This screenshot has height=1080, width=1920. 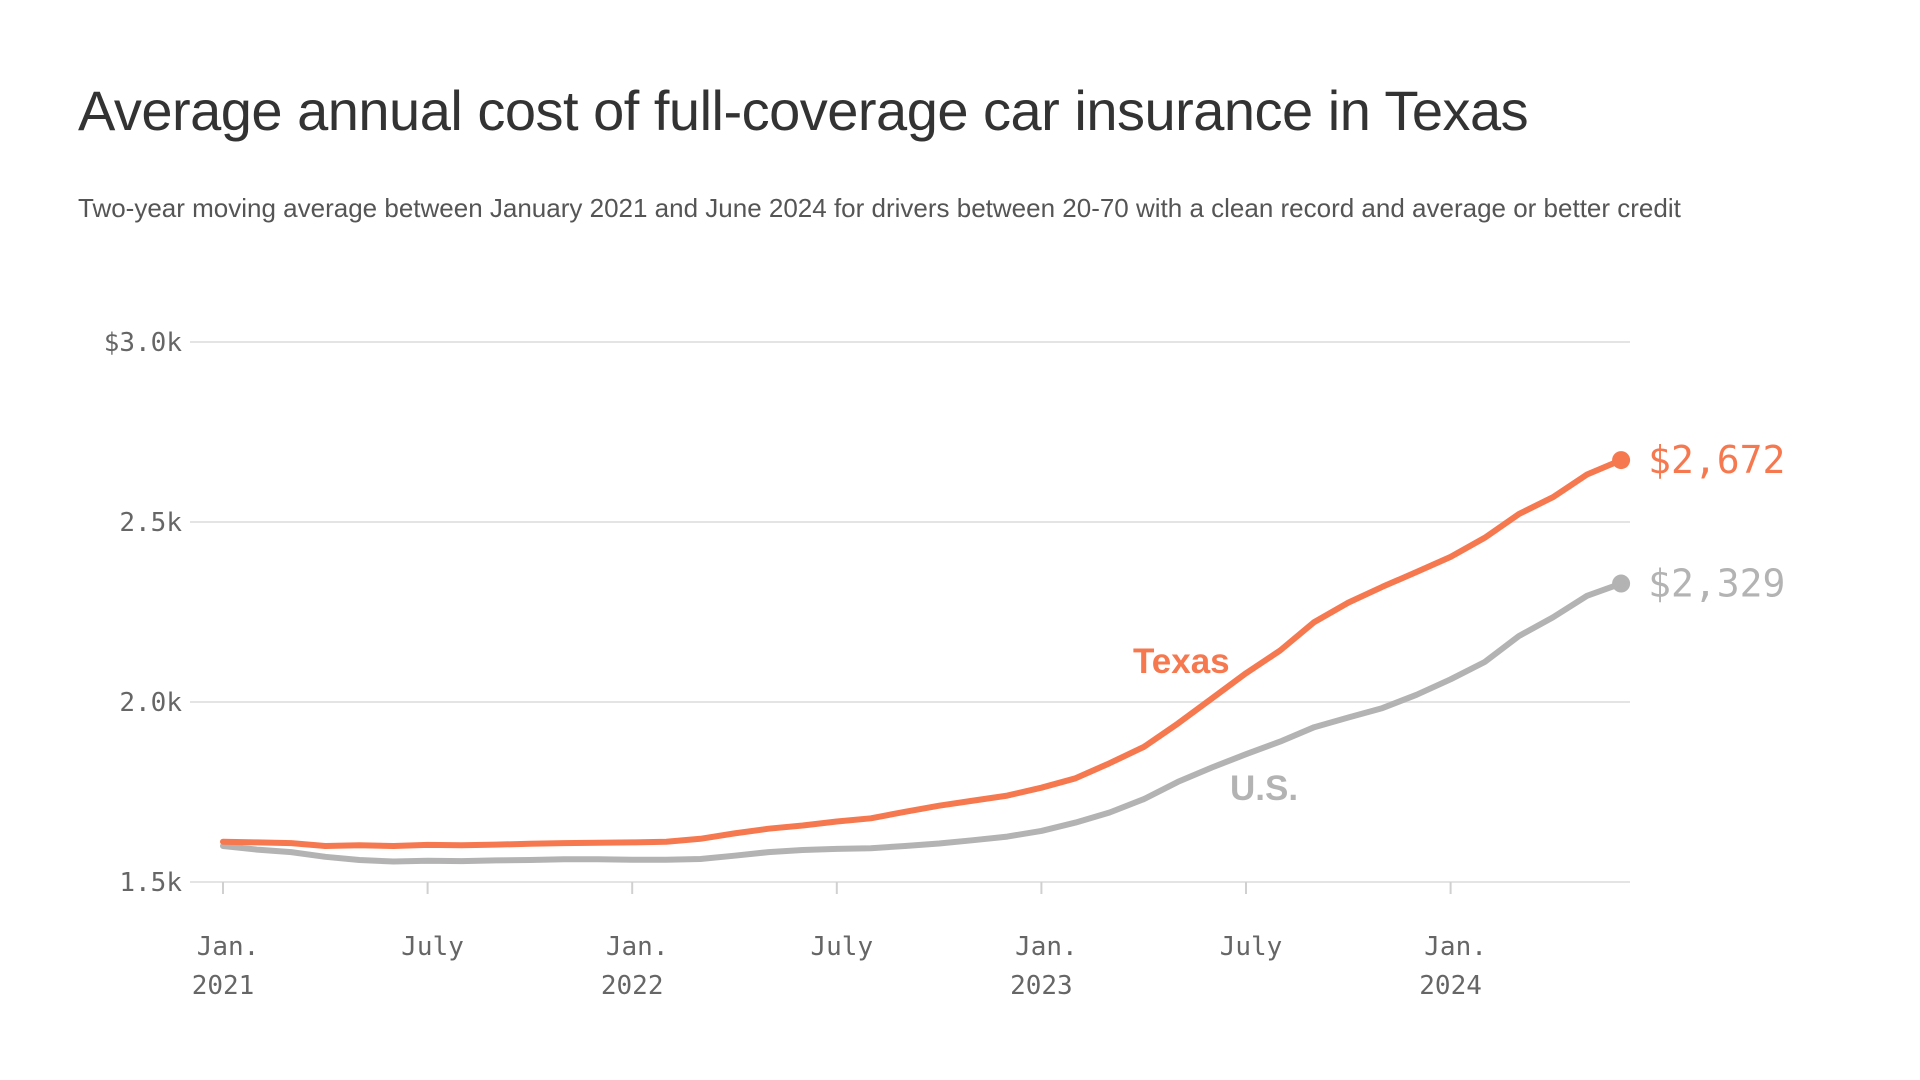 I want to click on x-tick-year-label: 2024, so click(x=1450, y=986).